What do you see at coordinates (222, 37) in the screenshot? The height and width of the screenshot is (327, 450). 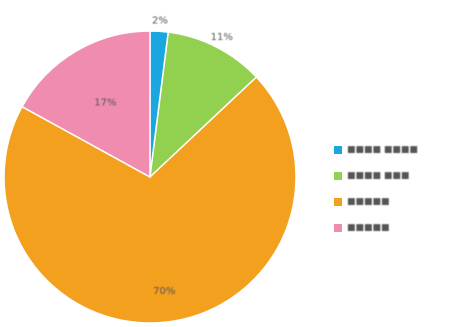 I see `slice-value-label: 11%` at bounding box center [222, 37].